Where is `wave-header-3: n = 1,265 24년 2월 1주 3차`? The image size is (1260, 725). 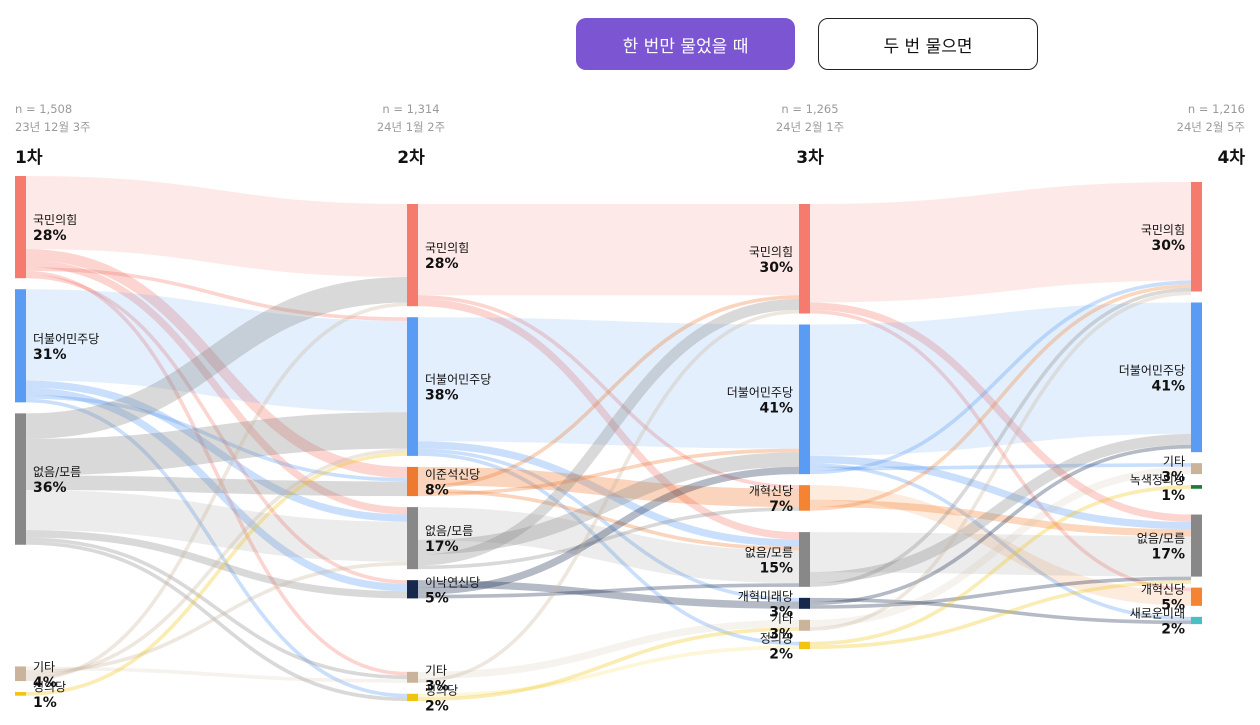
wave-header-3: n = 1,265 24년 2월 1주 3차 is located at coordinates (810, 136).